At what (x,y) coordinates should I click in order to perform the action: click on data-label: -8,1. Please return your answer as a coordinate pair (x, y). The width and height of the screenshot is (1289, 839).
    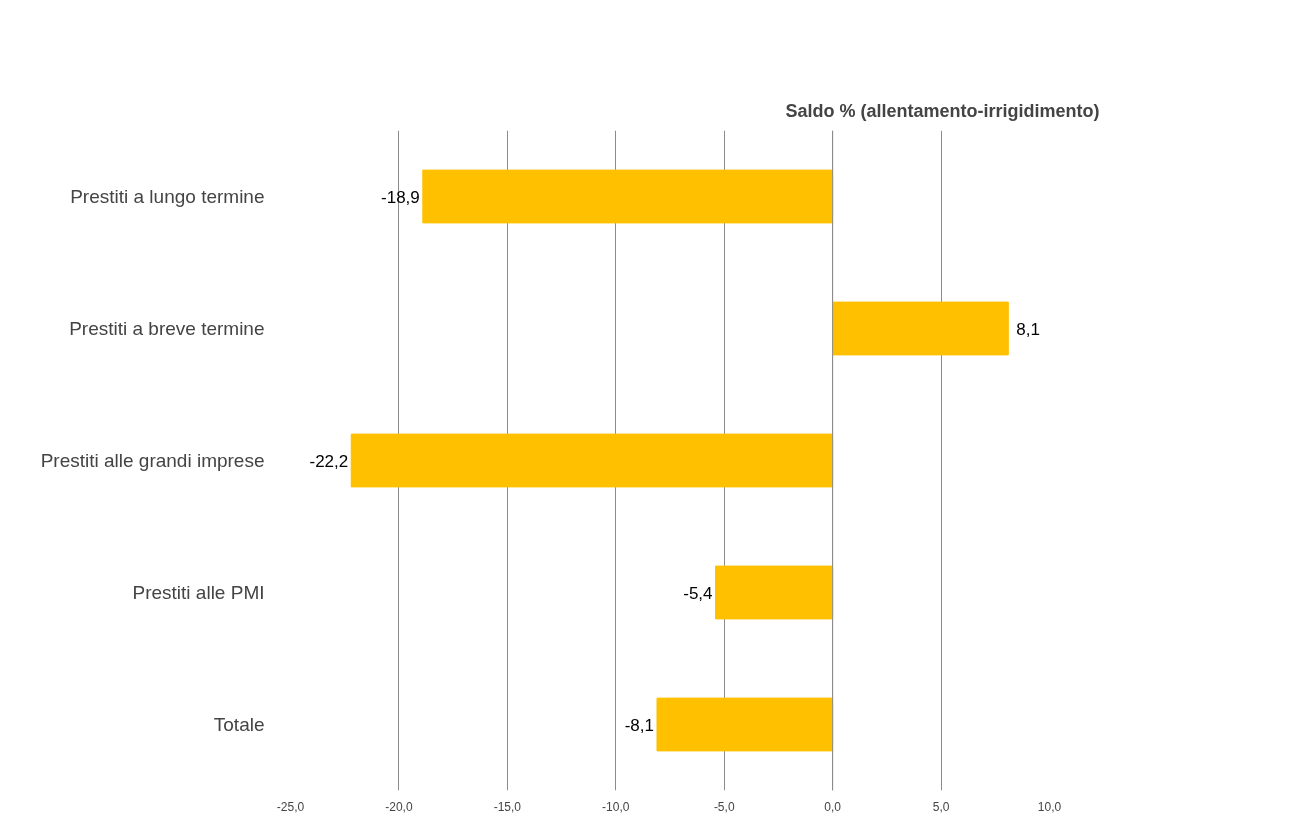
    Looking at the image, I should click on (639, 725).